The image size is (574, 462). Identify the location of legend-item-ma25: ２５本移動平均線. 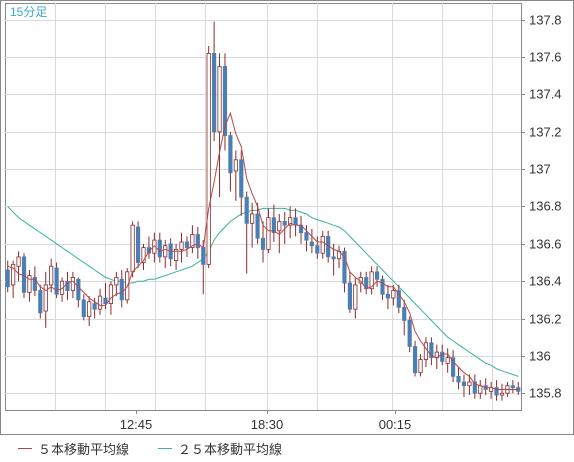
(220, 448).